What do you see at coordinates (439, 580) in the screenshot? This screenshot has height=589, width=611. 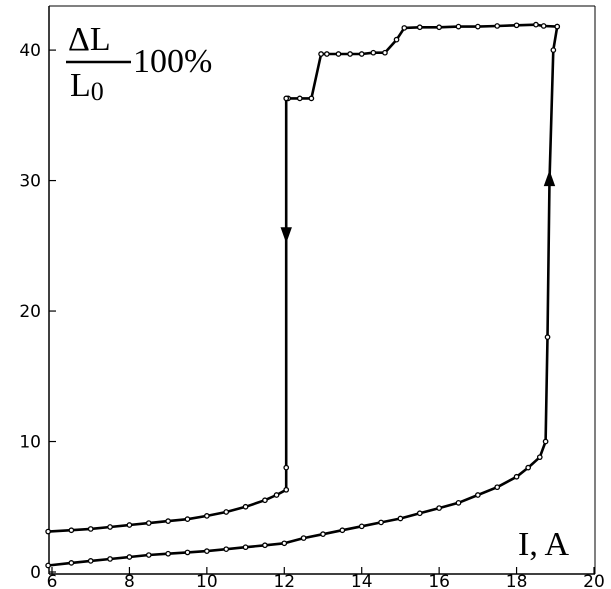 I see `x-tick-label: 16` at bounding box center [439, 580].